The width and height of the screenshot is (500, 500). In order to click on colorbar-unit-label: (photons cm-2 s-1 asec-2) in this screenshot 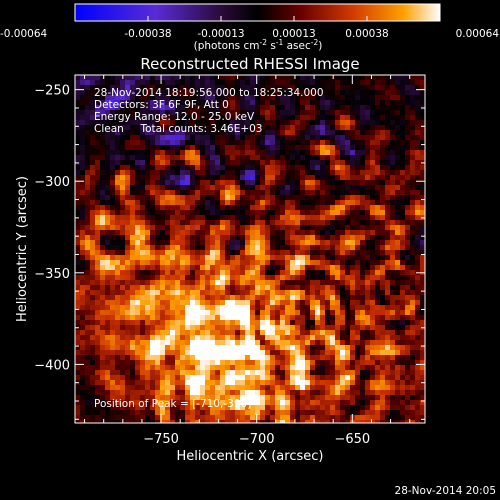, I will do `click(258, 45)`.